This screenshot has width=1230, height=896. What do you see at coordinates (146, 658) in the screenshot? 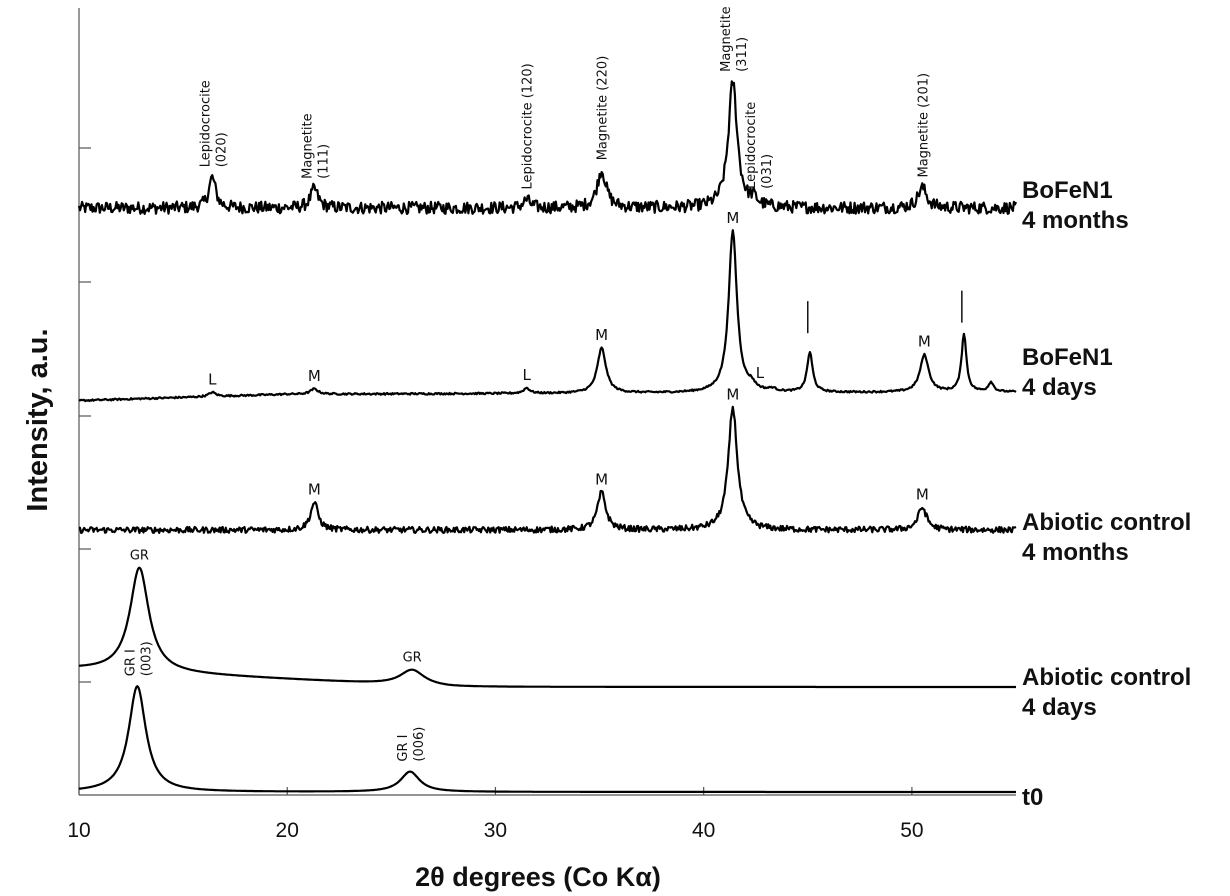
I see `peak-label-line: (003)` at bounding box center [146, 658].